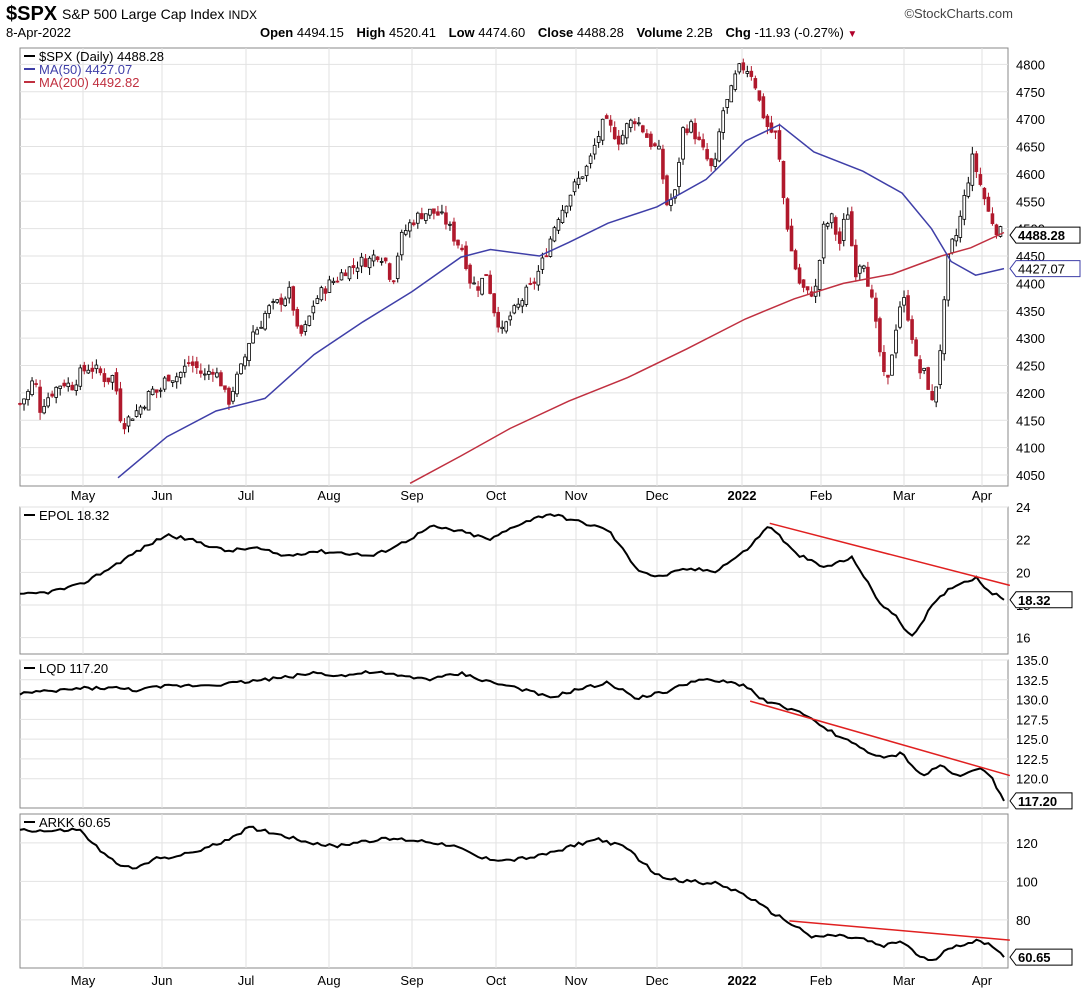  I want to click on y-tick-label: 16, so click(1023, 638).